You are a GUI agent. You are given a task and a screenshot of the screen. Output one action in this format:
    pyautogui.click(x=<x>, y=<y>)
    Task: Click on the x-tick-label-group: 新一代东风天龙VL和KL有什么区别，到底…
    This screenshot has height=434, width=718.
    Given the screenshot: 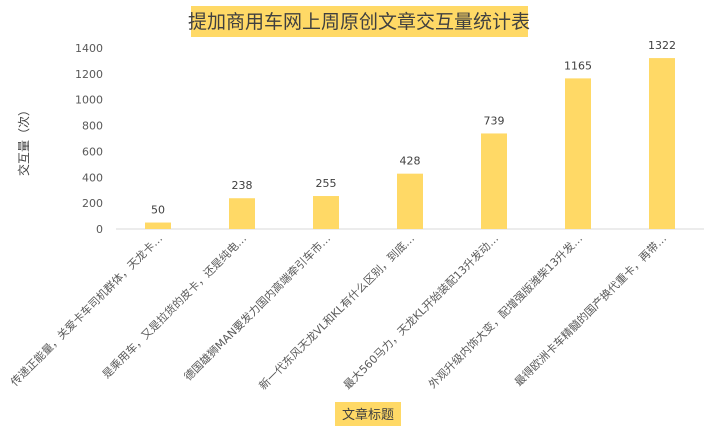 What is the action you would take?
    pyautogui.click(x=336, y=311)
    